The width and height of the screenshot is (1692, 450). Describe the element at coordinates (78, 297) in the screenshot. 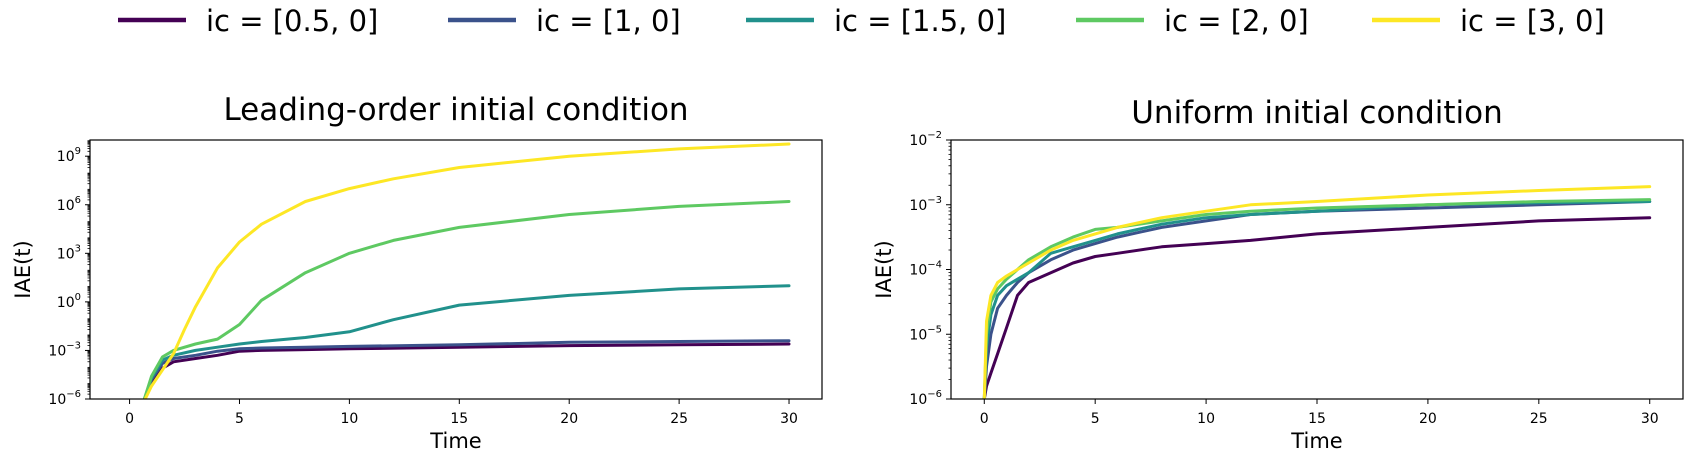

I see `y-tick-exponent: 0` at that location.